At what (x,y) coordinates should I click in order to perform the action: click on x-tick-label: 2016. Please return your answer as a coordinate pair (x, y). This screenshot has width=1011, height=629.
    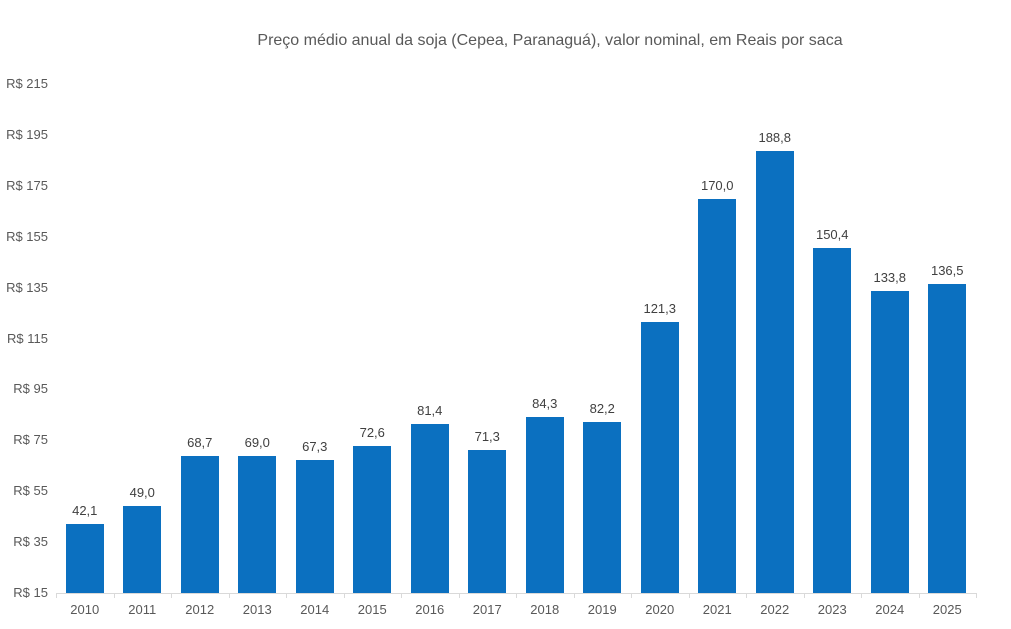
    Looking at the image, I should click on (430, 609).